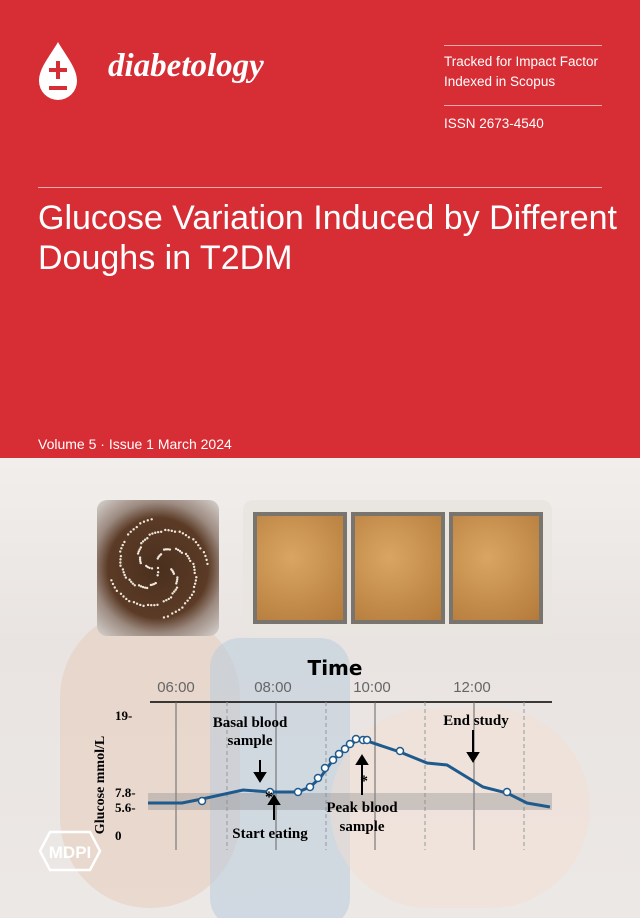  I want to click on y-tick: 19-, so click(123, 715).